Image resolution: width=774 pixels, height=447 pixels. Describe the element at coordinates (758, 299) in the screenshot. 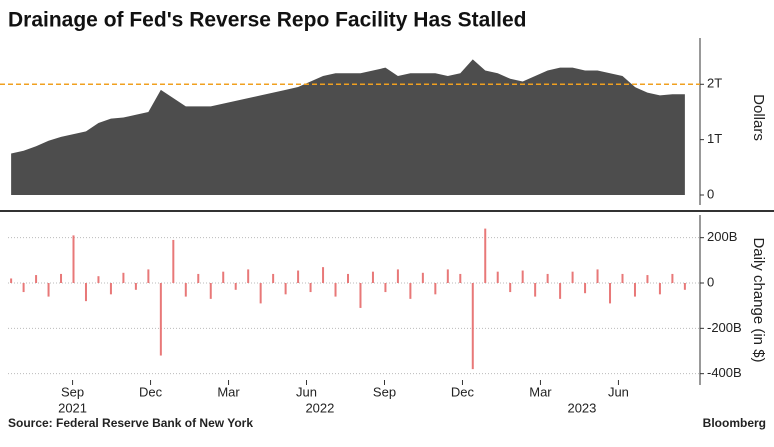

I see `y-axis-title: Daily change (in $)` at that location.